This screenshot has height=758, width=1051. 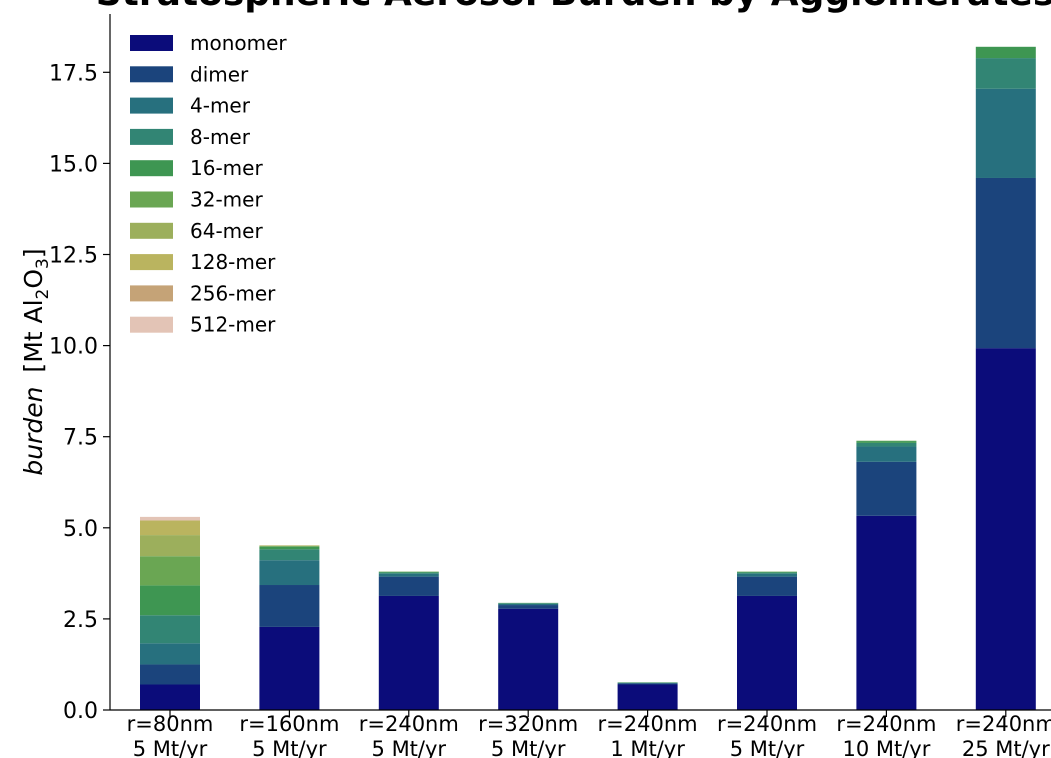 I want to click on y-tick-label: 0.0, so click(x=80, y=711).